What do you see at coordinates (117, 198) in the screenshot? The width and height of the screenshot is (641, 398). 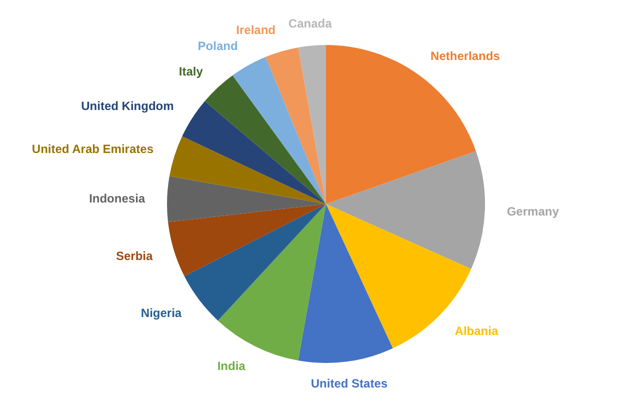 I see `slice-label: Indonesia` at bounding box center [117, 198].